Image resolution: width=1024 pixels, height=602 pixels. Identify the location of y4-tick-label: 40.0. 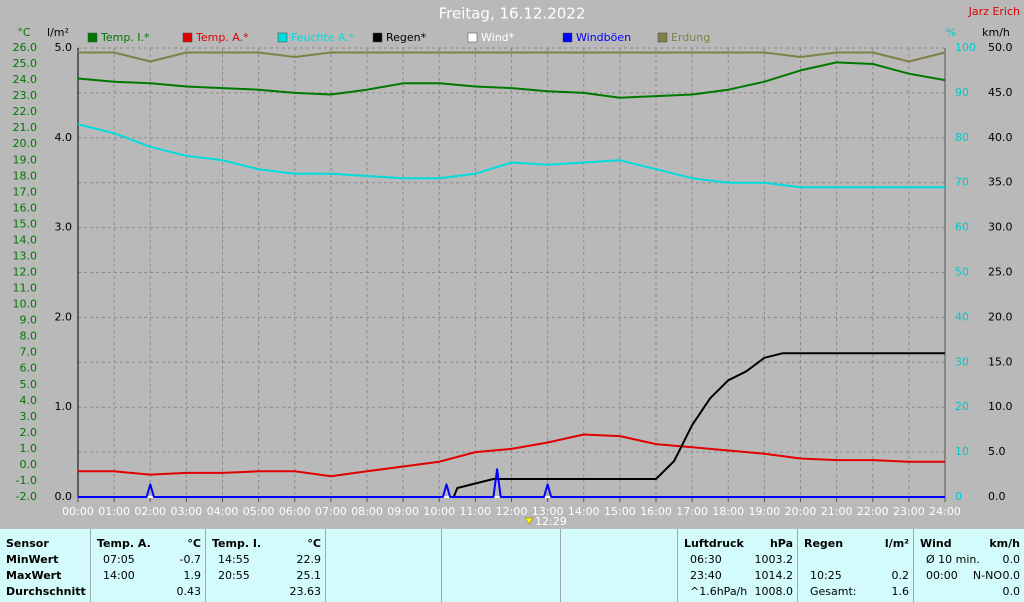
(1000, 137).